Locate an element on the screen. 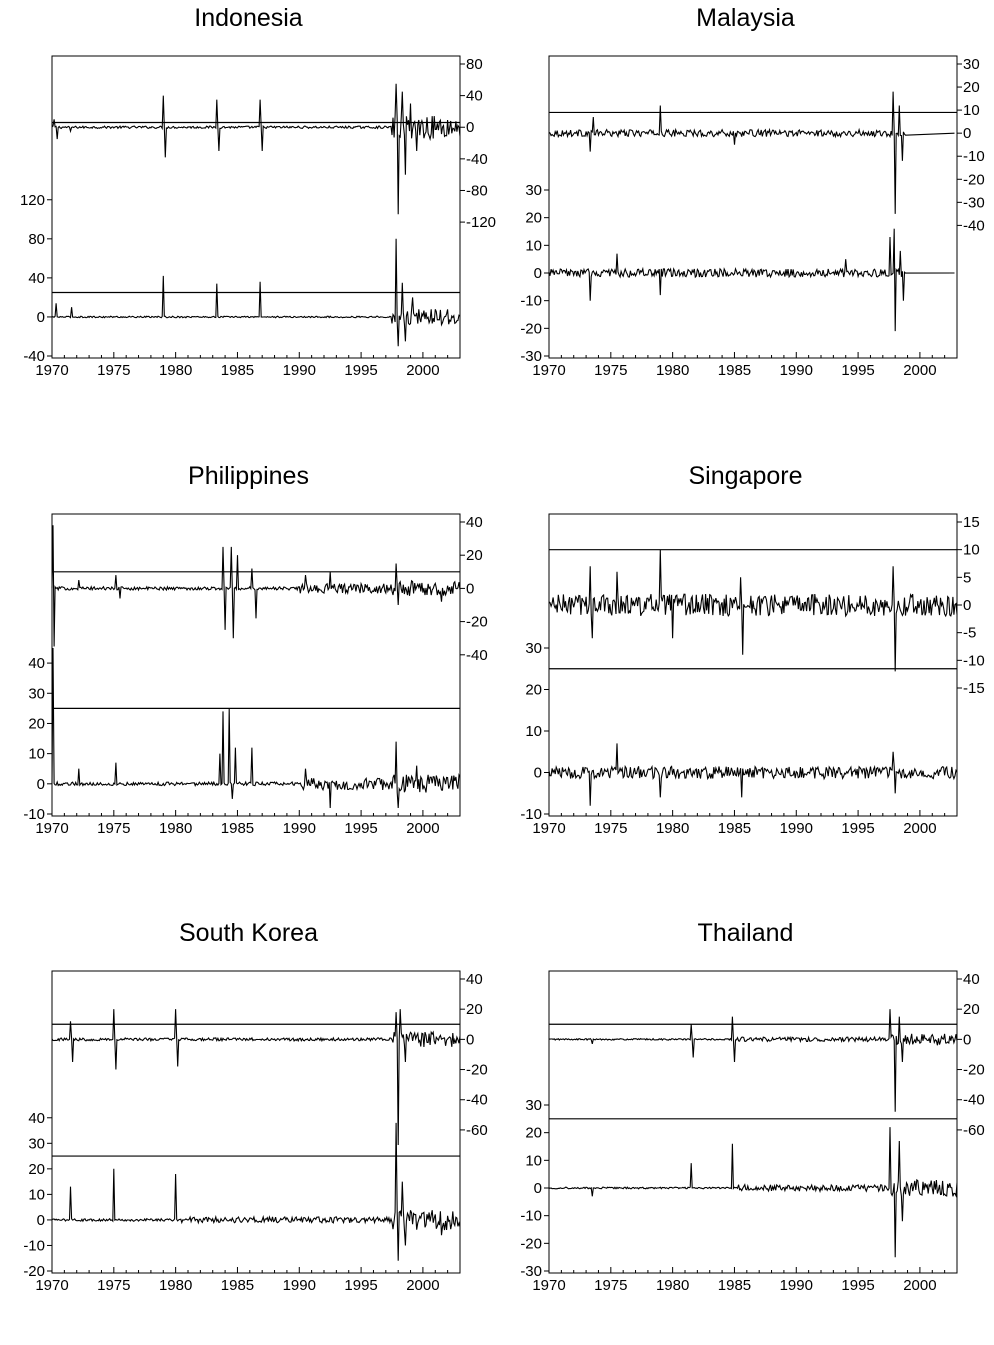 This screenshot has height=1345, width=994. y-tick-label: -80 is located at coordinates (477, 190).